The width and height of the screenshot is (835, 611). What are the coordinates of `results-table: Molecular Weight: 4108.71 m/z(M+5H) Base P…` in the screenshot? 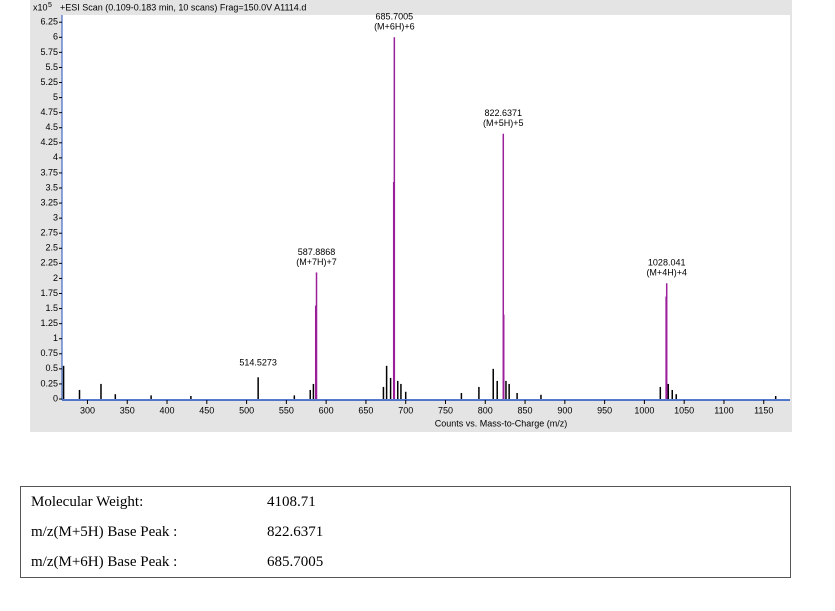 It's located at (405, 532).